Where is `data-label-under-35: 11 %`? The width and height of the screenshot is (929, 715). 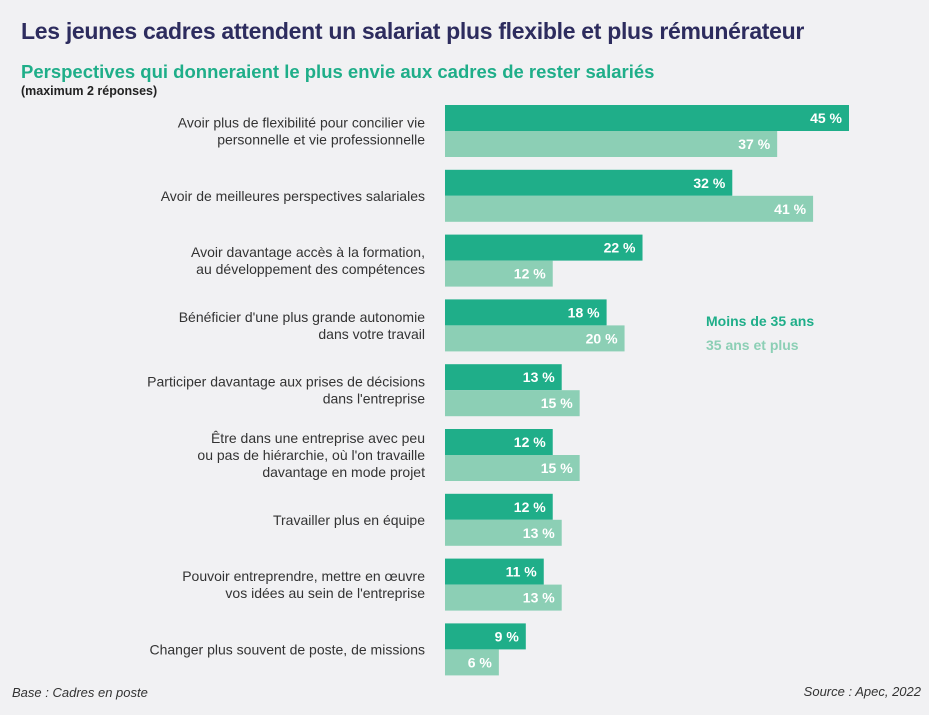 data-label-under-35: 11 % is located at coordinates (522, 572).